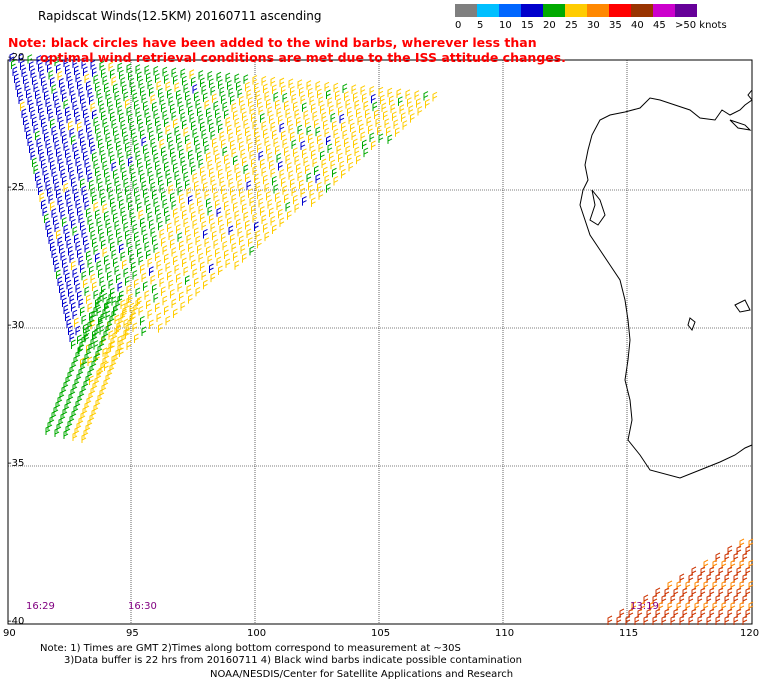 Image resolution: width=760 pixels, height=688 pixels. I want to click on legend-label: 25, so click(571, 25).